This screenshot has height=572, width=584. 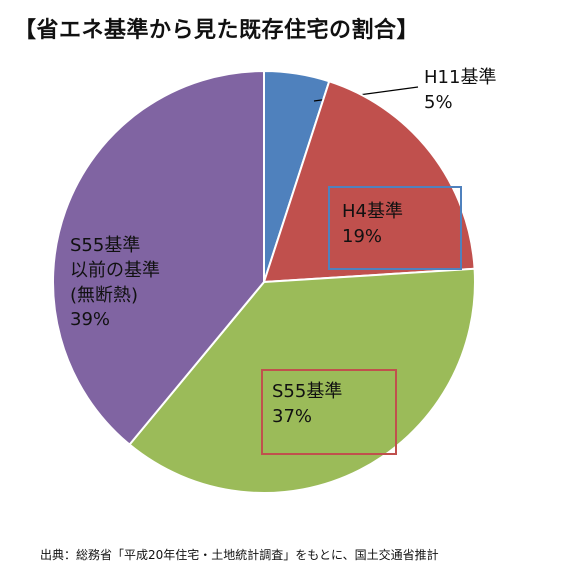 I want to click on slice-label: S55基準 37%, so click(x=307, y=405).